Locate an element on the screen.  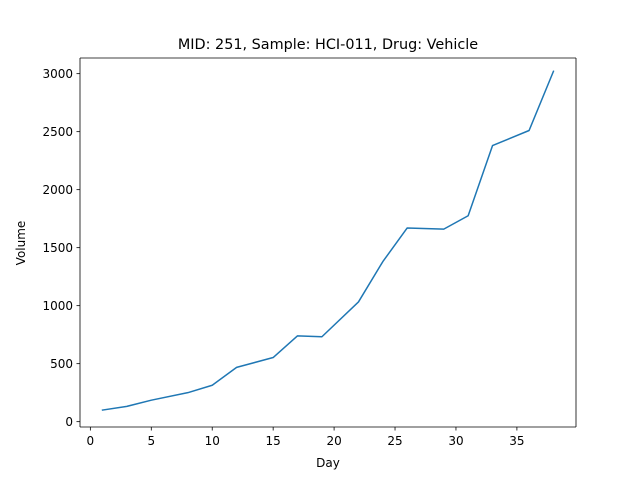
x-axis-label: Day is located at coordinates (328, 463).